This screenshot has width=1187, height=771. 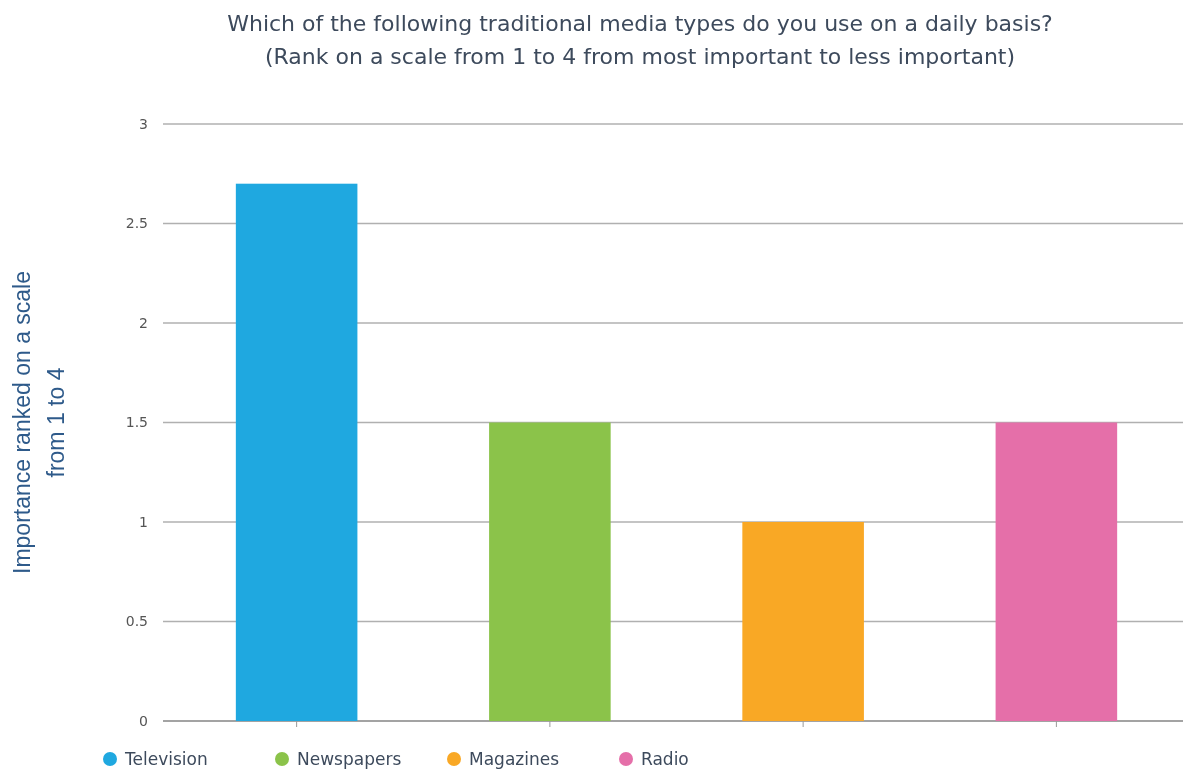 What do you see at coordinates (640, 40) in the screenshot?
I see `chart-title: Which of the following traditional media types do you use on a daily basis? (Rank on a scale from 1 to 4 from most important to less important)` at bounding box center [640, 40].